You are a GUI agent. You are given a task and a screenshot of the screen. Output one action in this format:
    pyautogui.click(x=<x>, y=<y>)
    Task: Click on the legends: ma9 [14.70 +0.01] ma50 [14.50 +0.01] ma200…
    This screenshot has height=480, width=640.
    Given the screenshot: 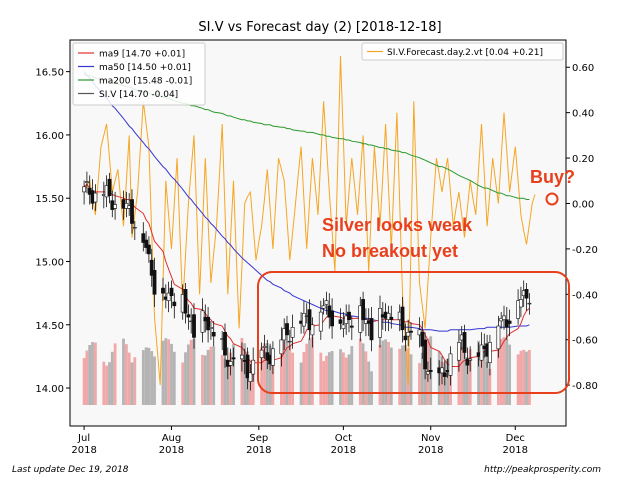 What is the action you would take?
    pyautogui.click(x=318, y=74)
    